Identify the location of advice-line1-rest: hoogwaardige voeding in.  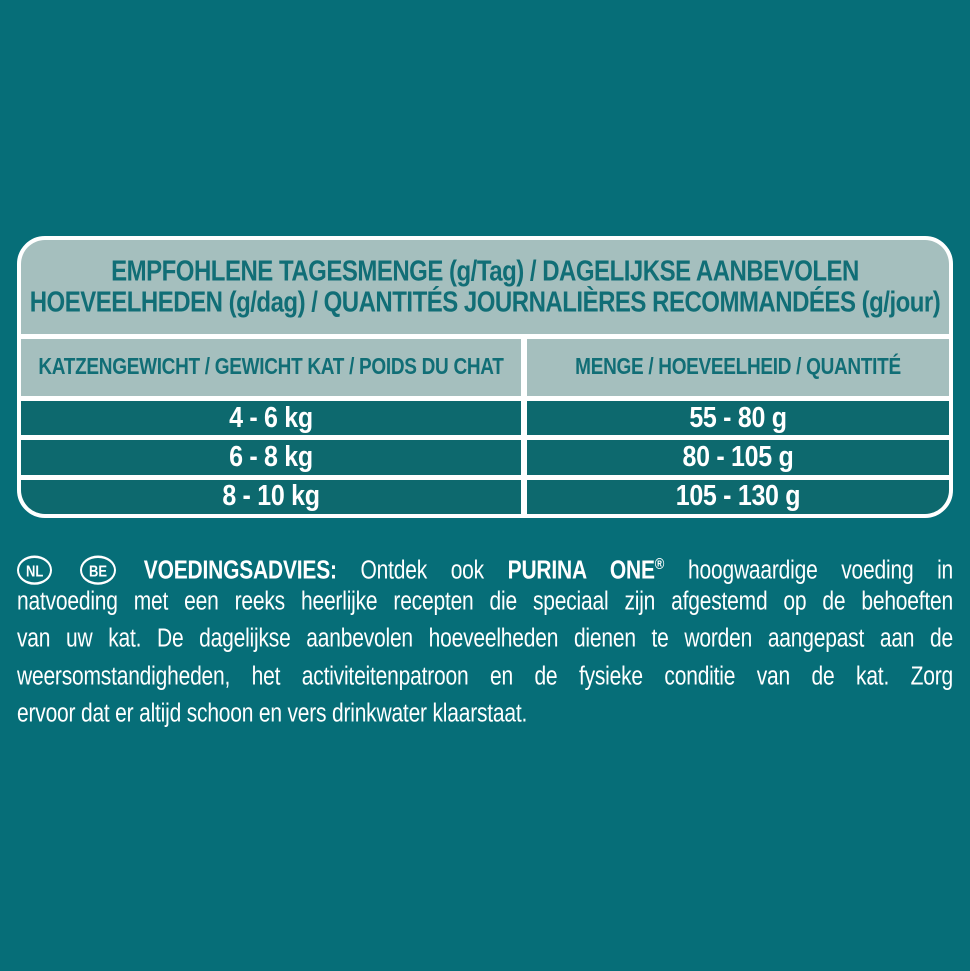
(821, 570).